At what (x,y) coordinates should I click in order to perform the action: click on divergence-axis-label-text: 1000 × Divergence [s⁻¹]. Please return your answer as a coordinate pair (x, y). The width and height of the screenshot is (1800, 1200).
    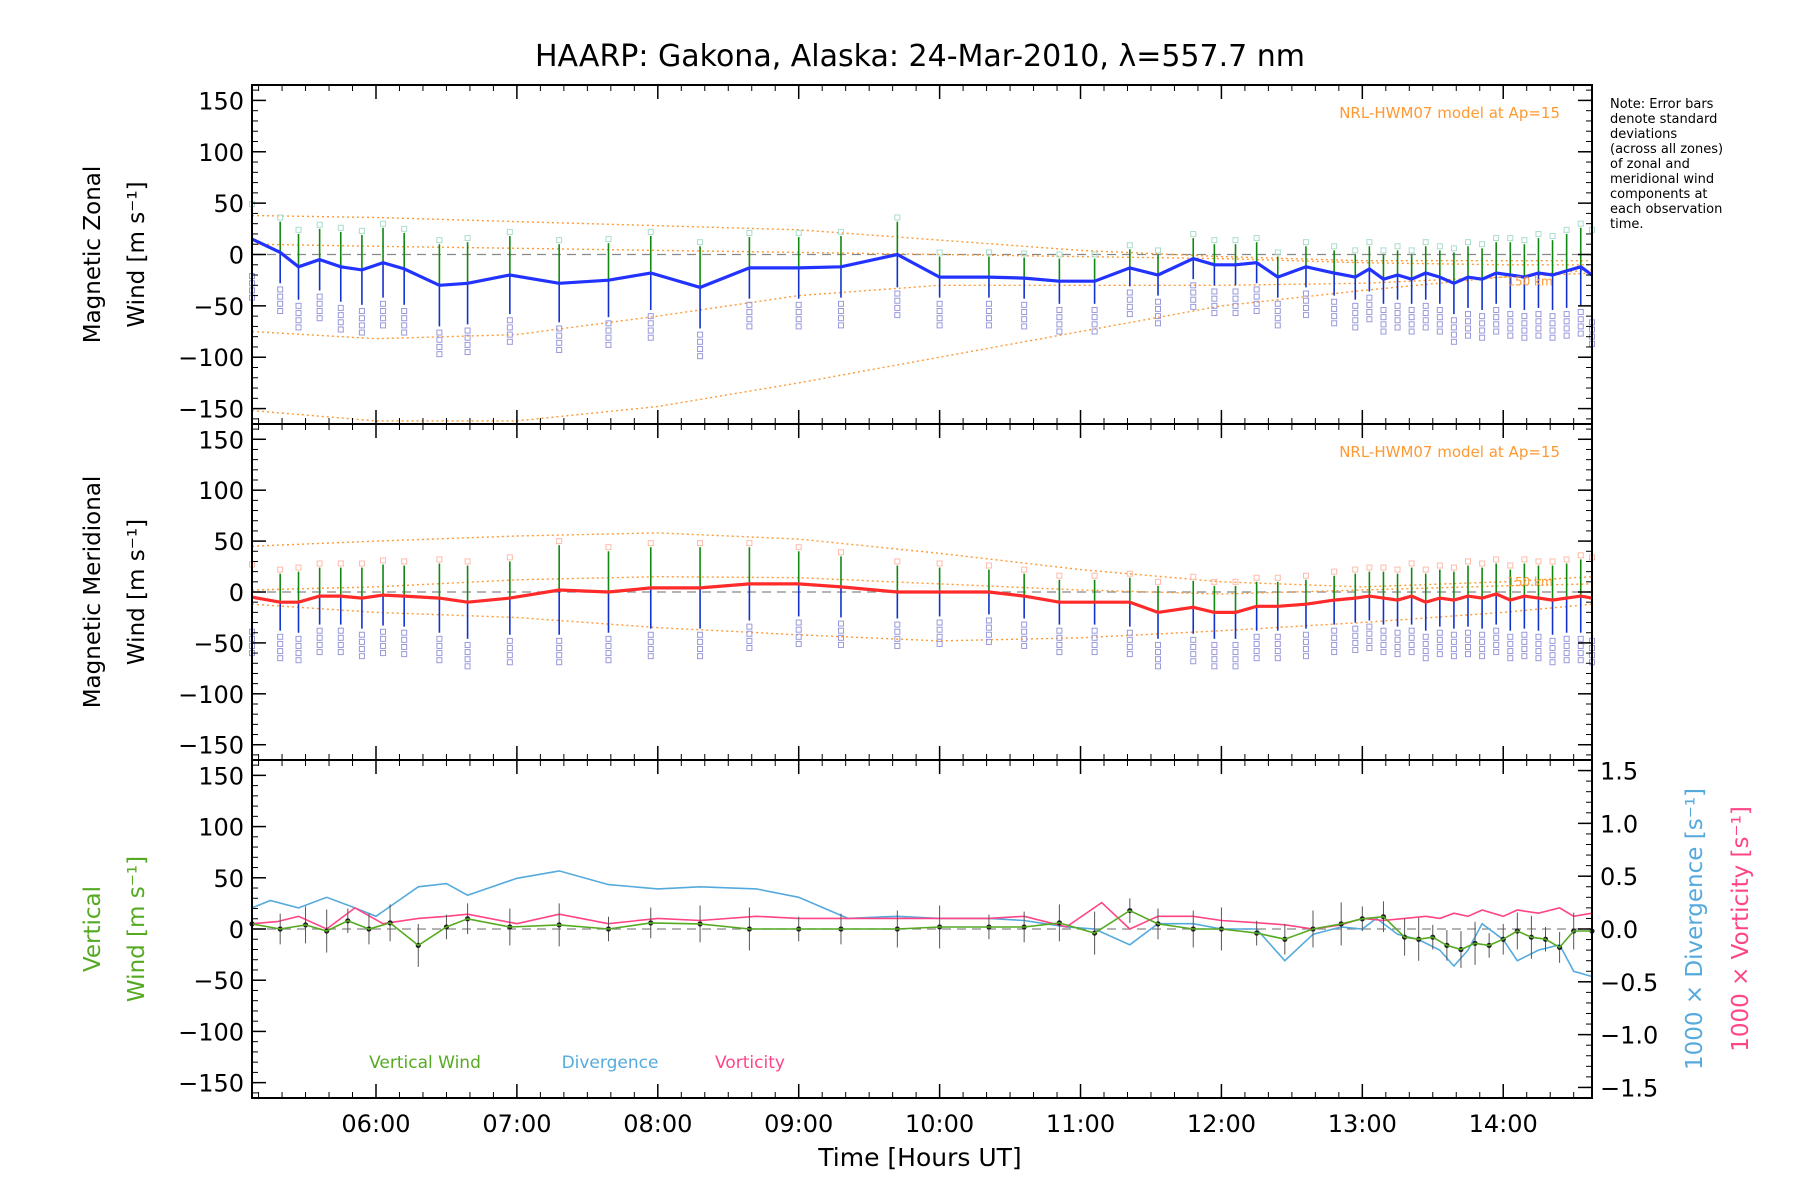
    Looking at the image, I should click on (1695, 929).